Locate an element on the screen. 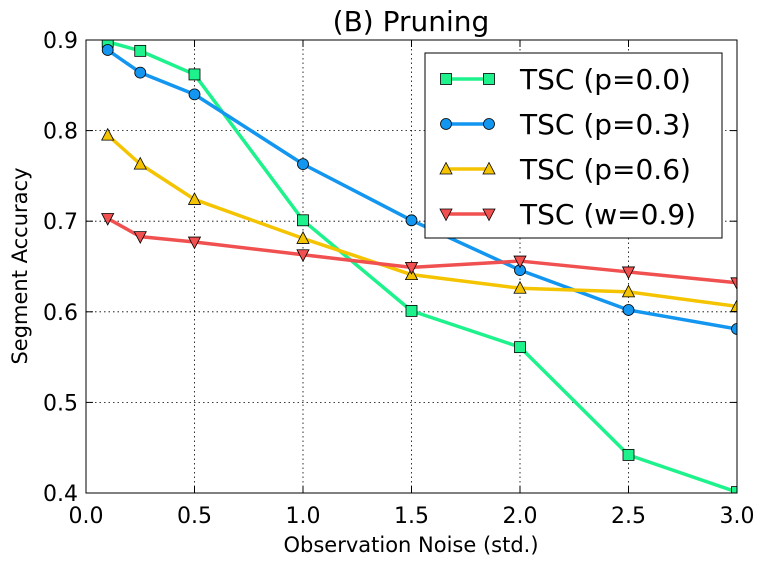 This screenshot has height=565, width=766. y-tick-label: 0.8 is located at coordinates (60, 132).